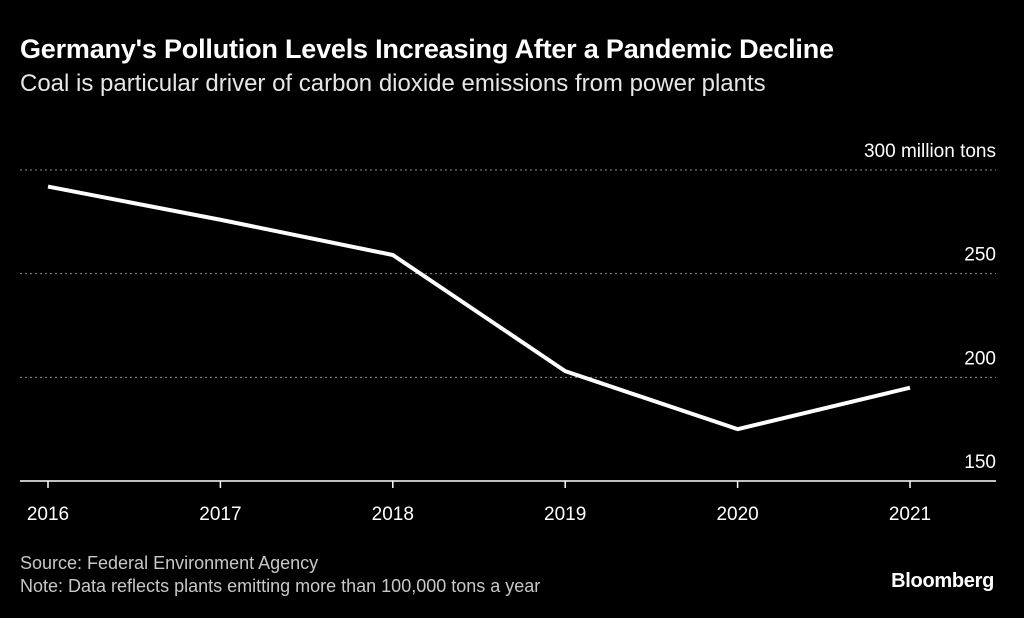  Describe the element at coordinates (980, 255) in the screenshot. I see `y-tick-label-250: 250` at that location.